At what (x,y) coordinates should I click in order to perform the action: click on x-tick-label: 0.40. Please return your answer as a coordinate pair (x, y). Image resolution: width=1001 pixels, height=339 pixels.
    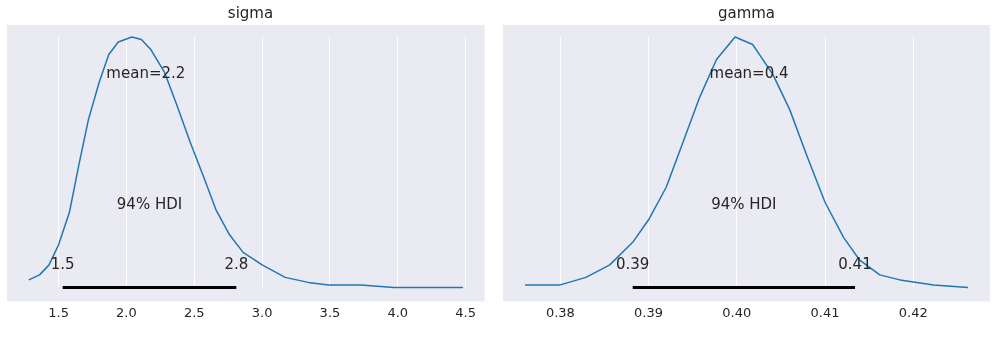
    Looking at the image, I should click on (737, 312).